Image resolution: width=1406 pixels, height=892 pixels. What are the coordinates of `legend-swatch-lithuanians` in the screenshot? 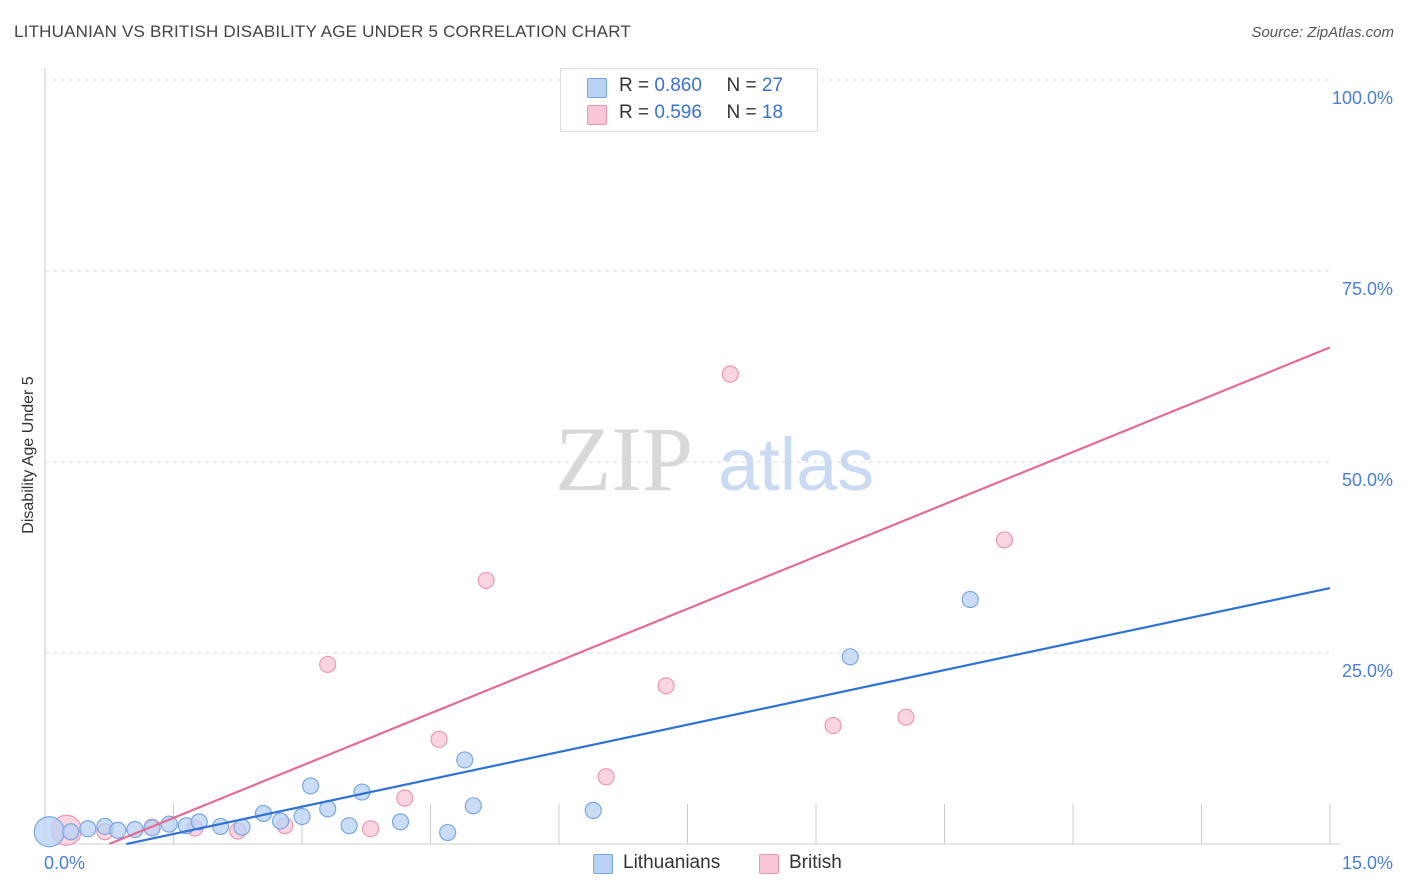 It's located at (597, 88).